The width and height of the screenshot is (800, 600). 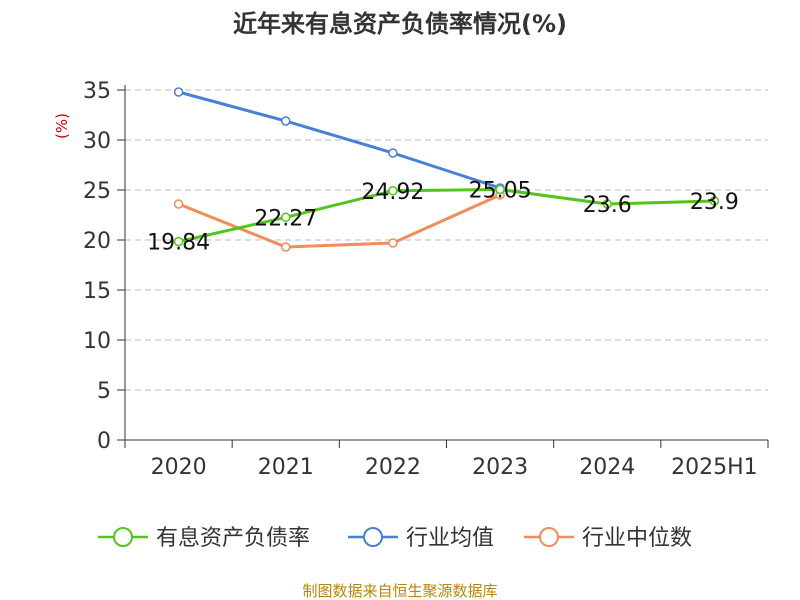 What do you see at coordinates (97, 191) in the screenshot?
I see `y-tick-label: 25` at bounding box center [97, 191].